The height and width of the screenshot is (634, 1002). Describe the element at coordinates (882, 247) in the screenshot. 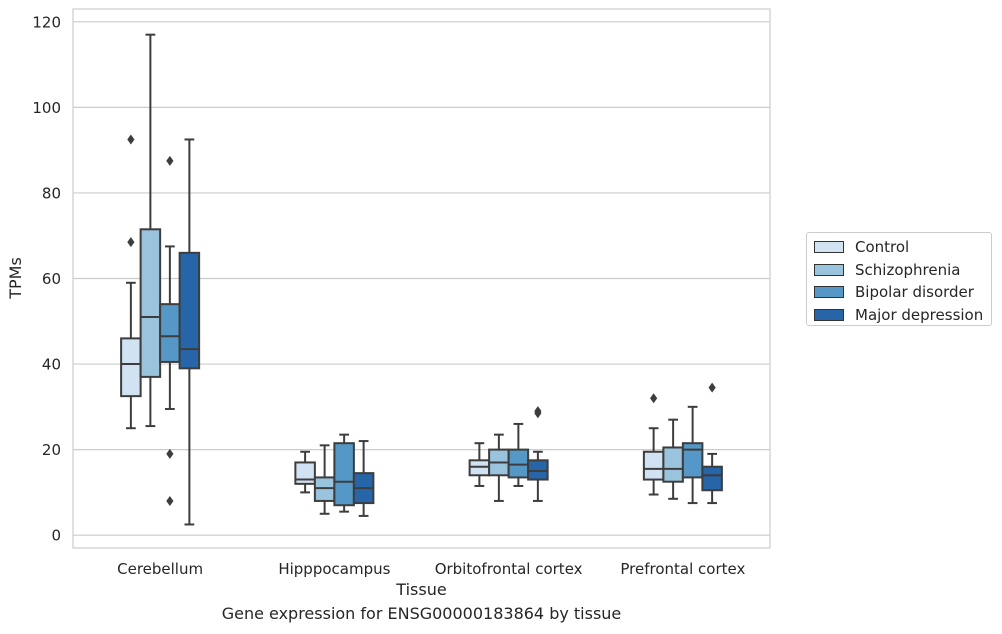

I see `legend-label: Control` at that location.